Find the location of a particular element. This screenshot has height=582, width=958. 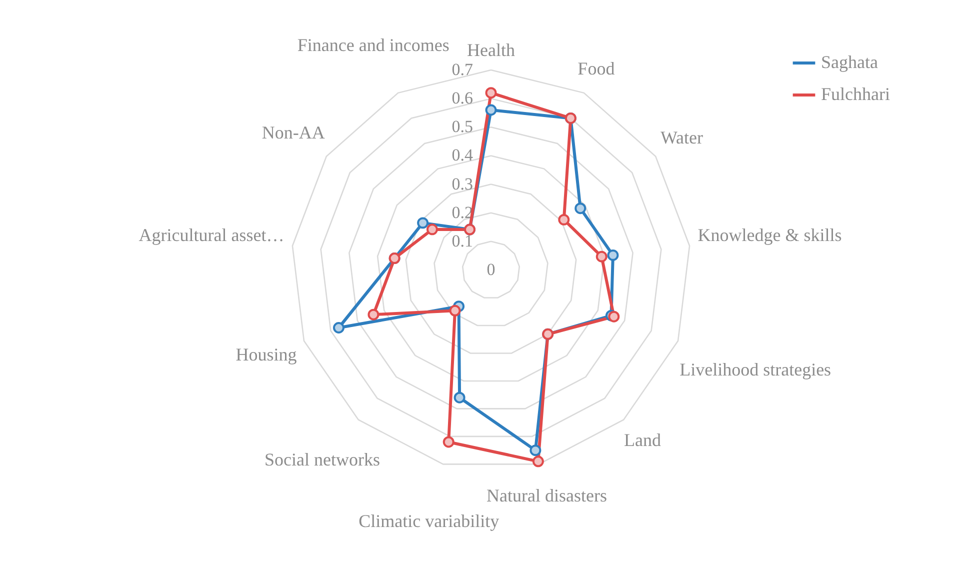

y-tick-label: 0.1 is located at coordinates (462, 240).